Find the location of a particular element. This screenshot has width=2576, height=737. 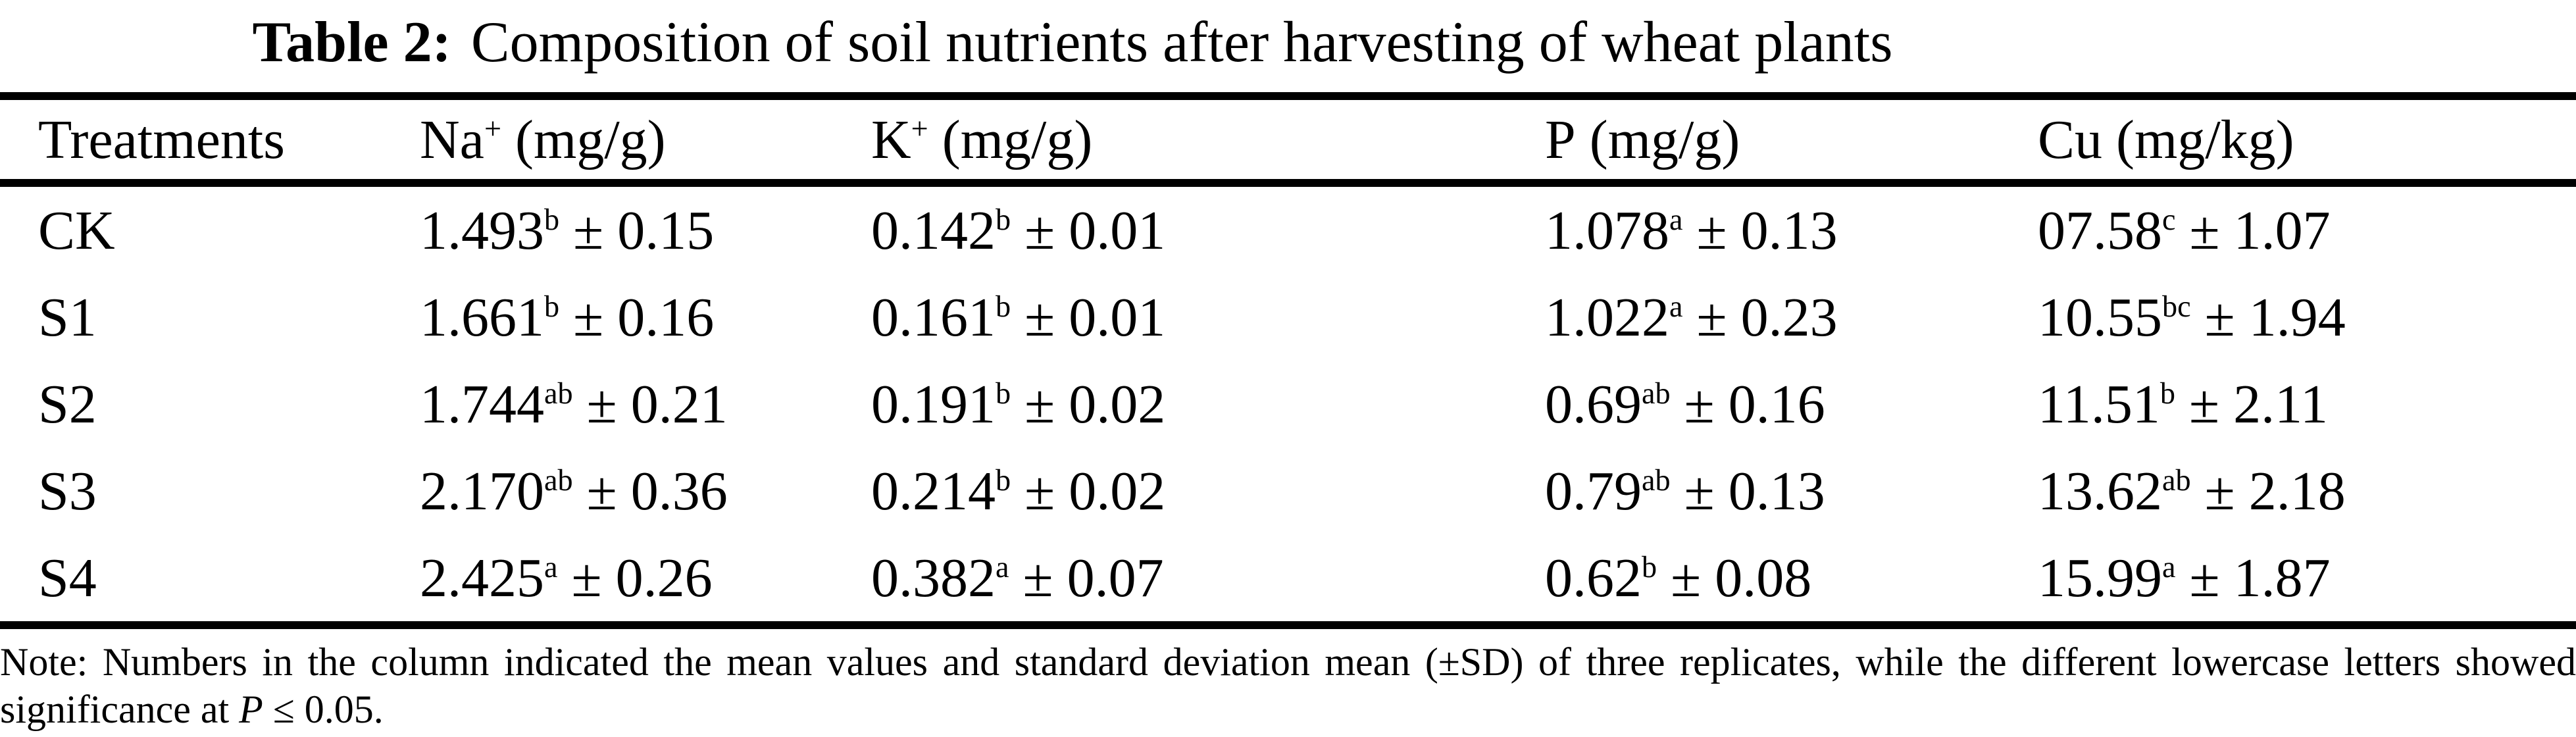

mean-value: 07.58 is located at coordinates (2100, 230).